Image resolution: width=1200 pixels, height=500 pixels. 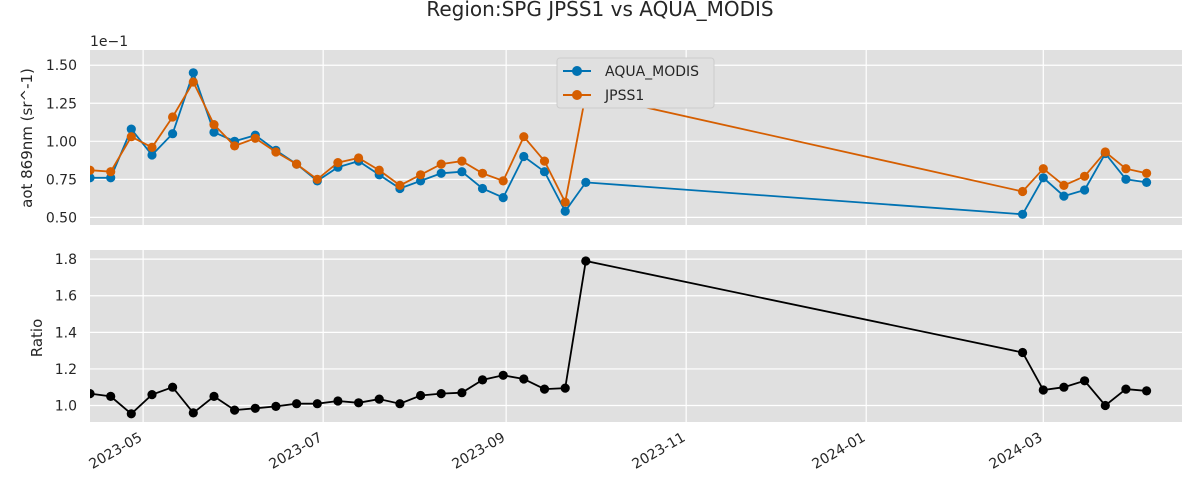 I want to click on top-y-ticks: 0.50 0.75 1.00 1.25 1.50, so click(x=61, y=142).